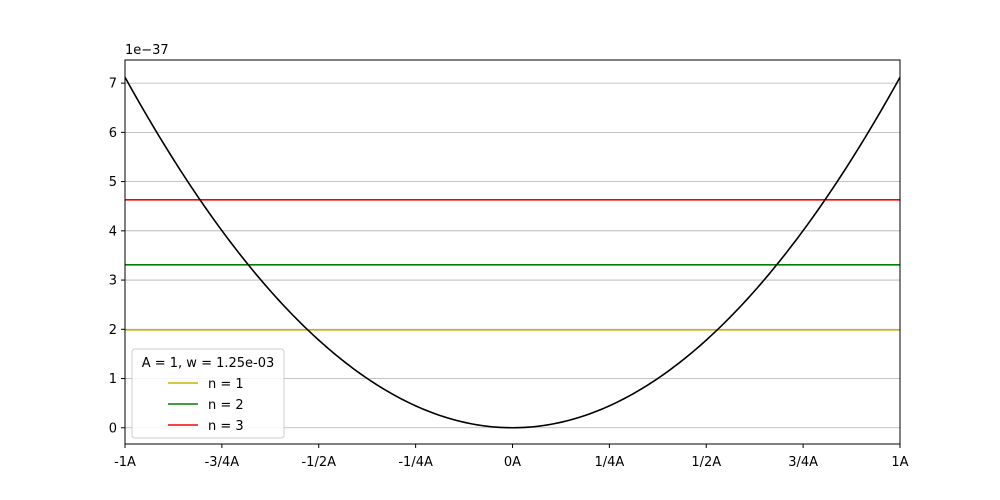 The image size is (1000, 500). I want to click on y-tick-label-6: 6, so click(113, 133).